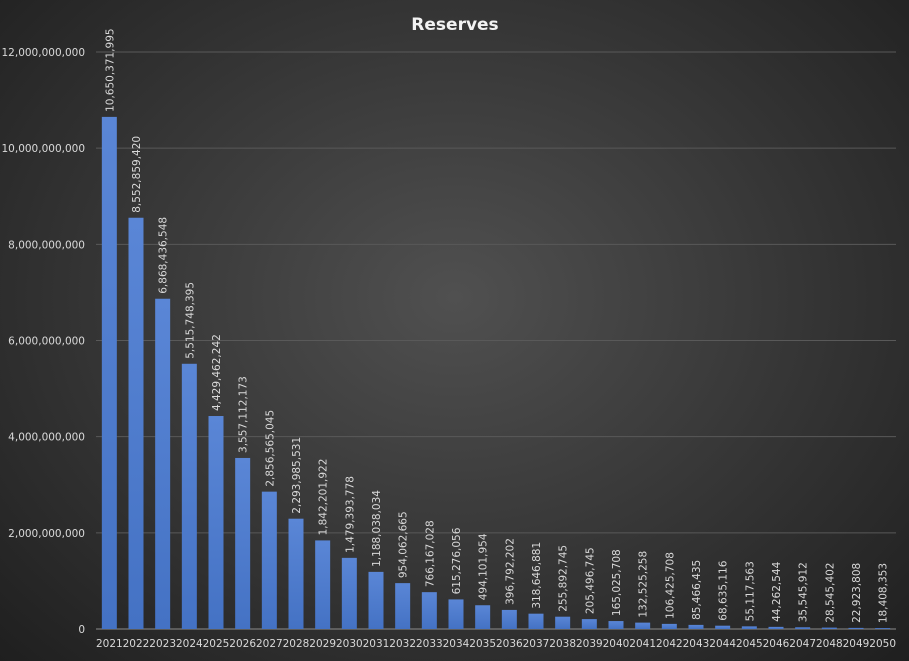  What do you see at coordinates (270, 448) in the screenshot?
I see `data-label: 2,856,565,045` at bounding box center [270, 448].